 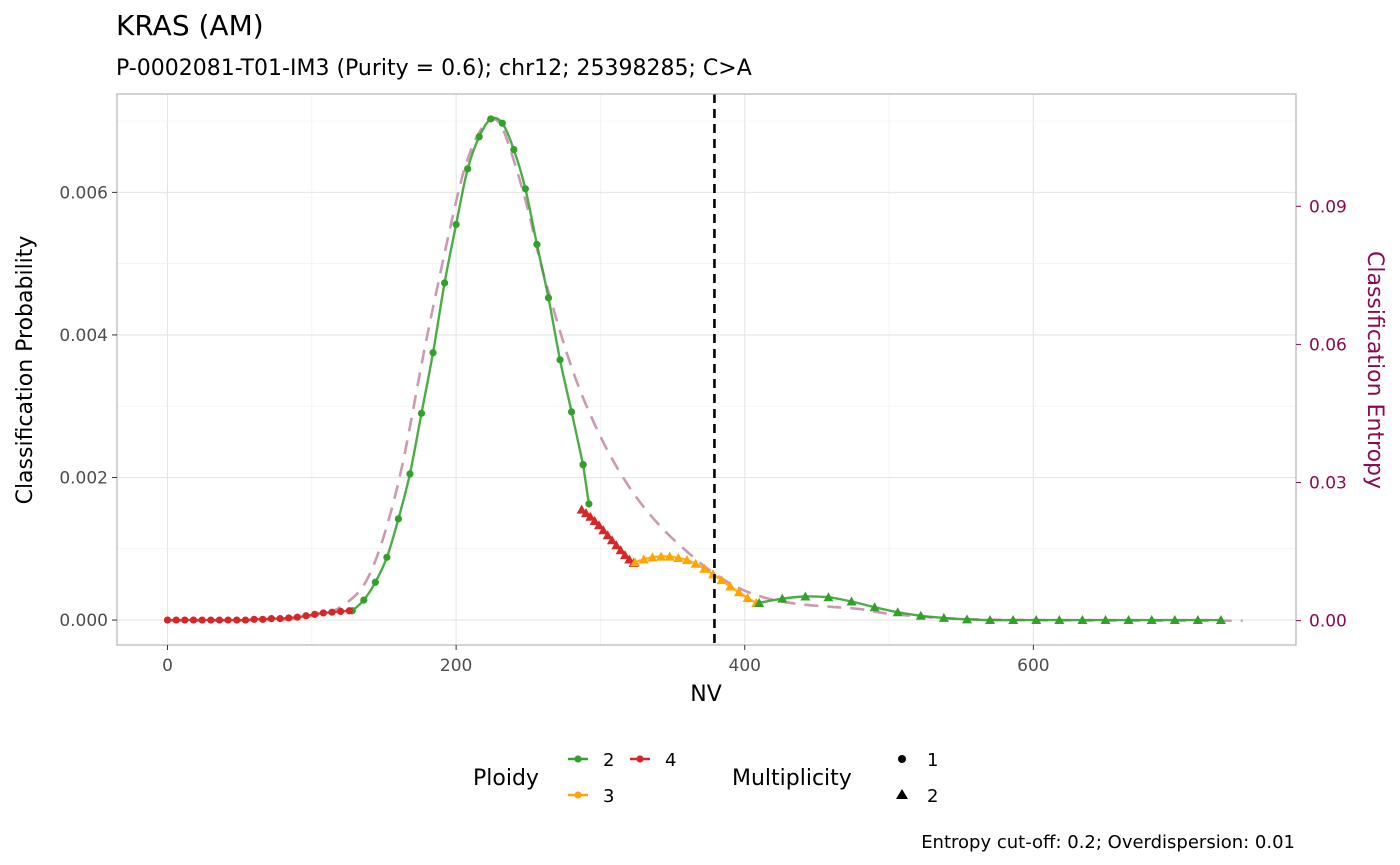 What do you see at coordinates (1033, 666) in the screenshot?
I see `x-tick-label: 600` at bounding box center [1033, 666].